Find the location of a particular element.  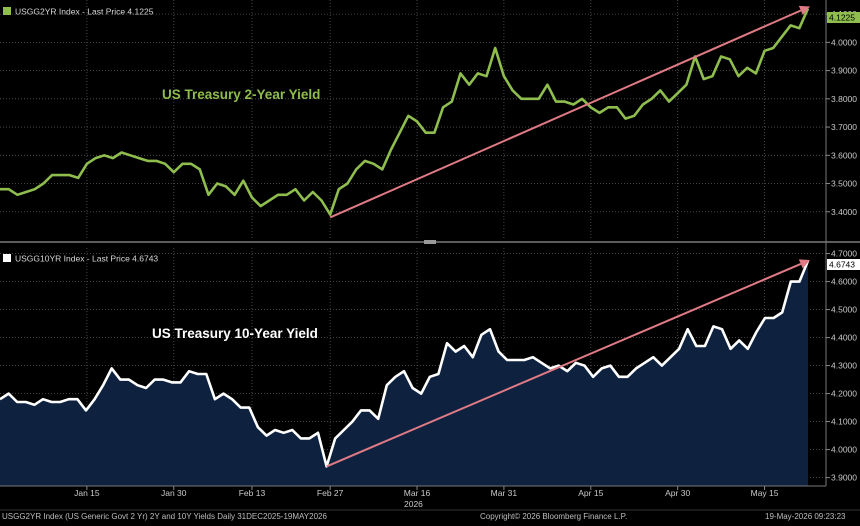

footer-copyright: Copyright© 2026 Bloomberg Finance L.P. is located at coordinates (553, 516).